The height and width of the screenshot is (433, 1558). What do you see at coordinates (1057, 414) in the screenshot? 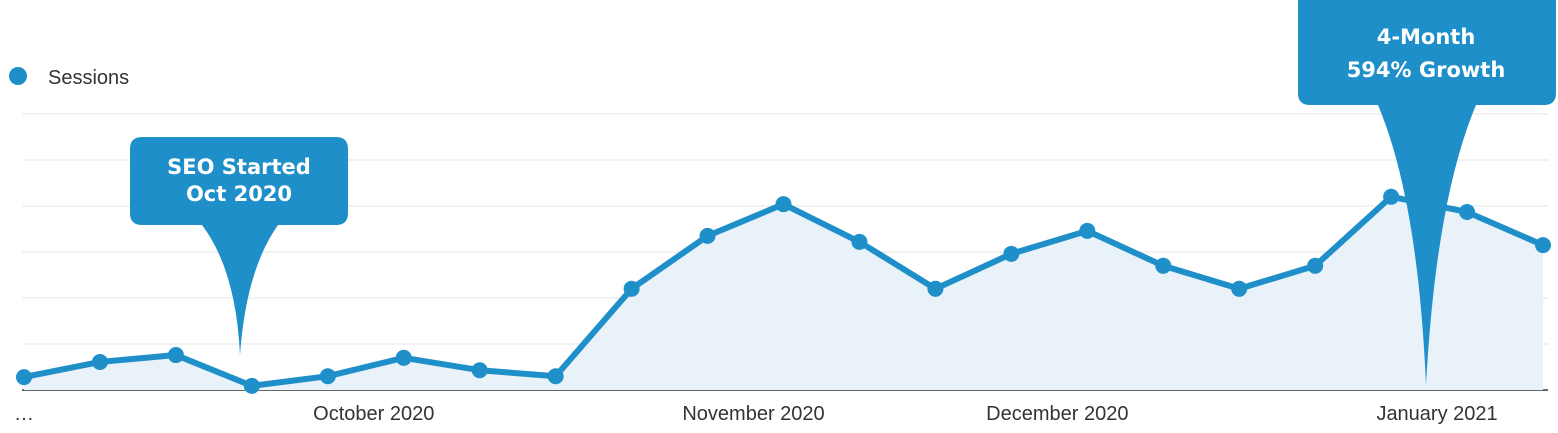
I see `x-tick-label: December 2020` at bounding box center [1057, 414].